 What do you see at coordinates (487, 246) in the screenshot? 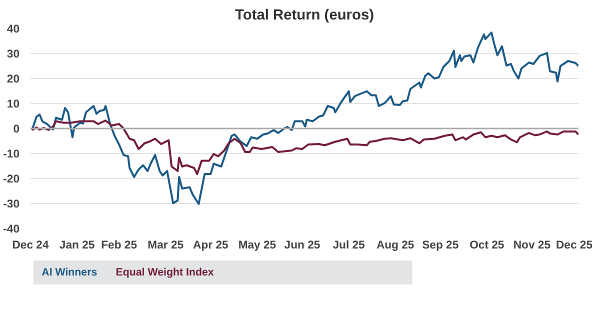
I see `x-tick-label: Oct 25` at bounding box center [487, 246].